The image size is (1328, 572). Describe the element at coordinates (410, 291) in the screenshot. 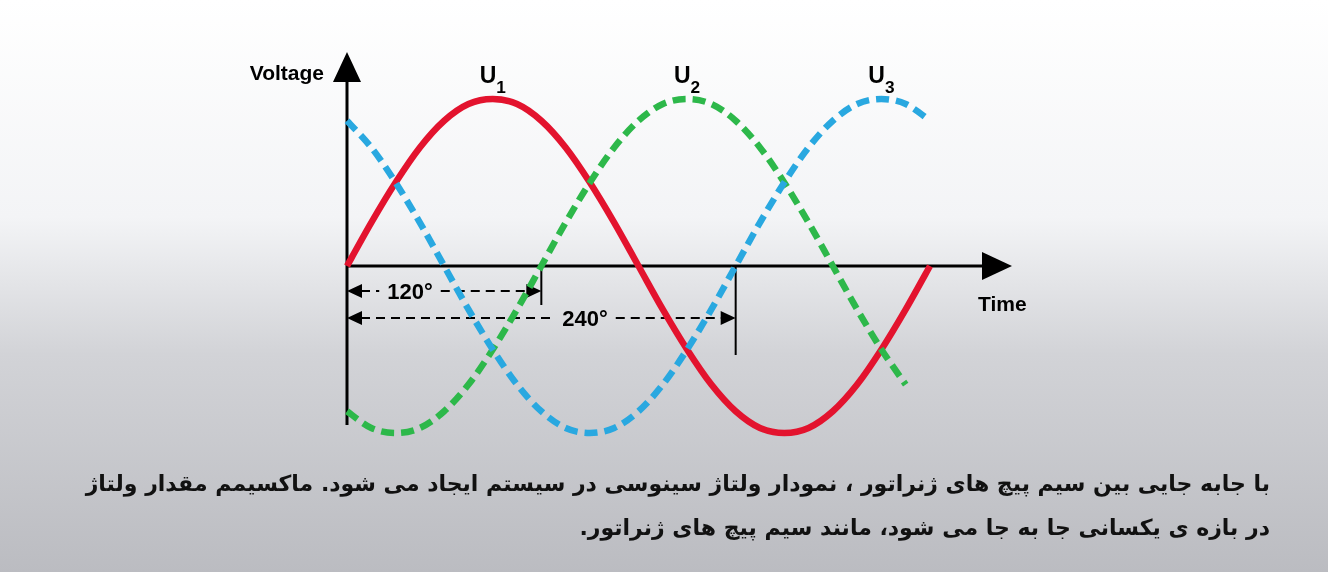

I see `annotation: 120°` at that location.